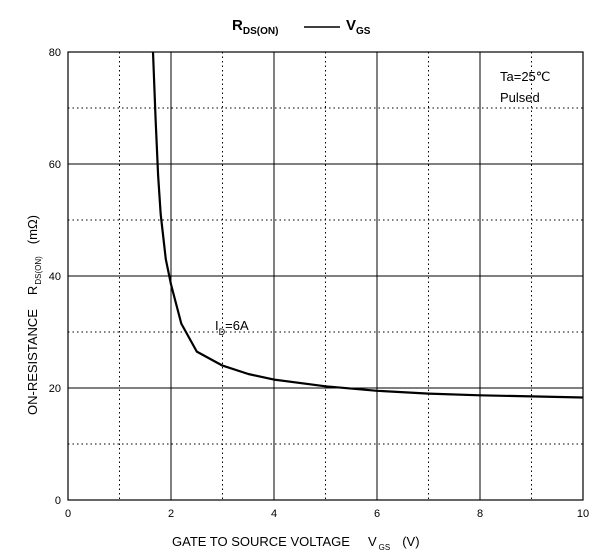 The width and height of the screenshot is (603, 555). What do you see at coordinates (261, 31) in the screenshot?
I see `title-left-sub: DS(ON)` at bounding box center [261, 31].